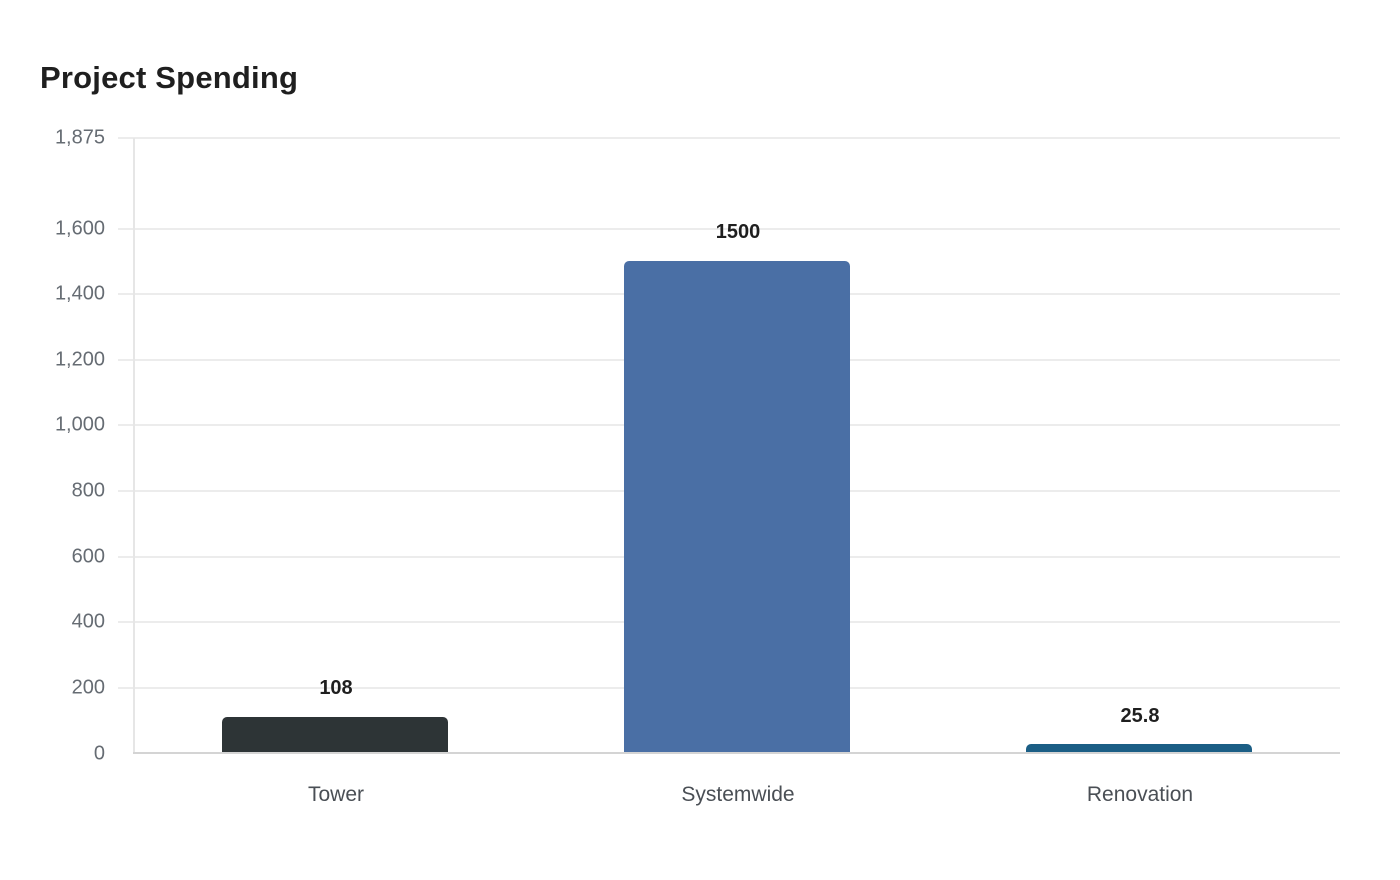 The width and height of the screenshot is (1400, 880). I want to click on chart-title: Project Spending, so click(169, 77).